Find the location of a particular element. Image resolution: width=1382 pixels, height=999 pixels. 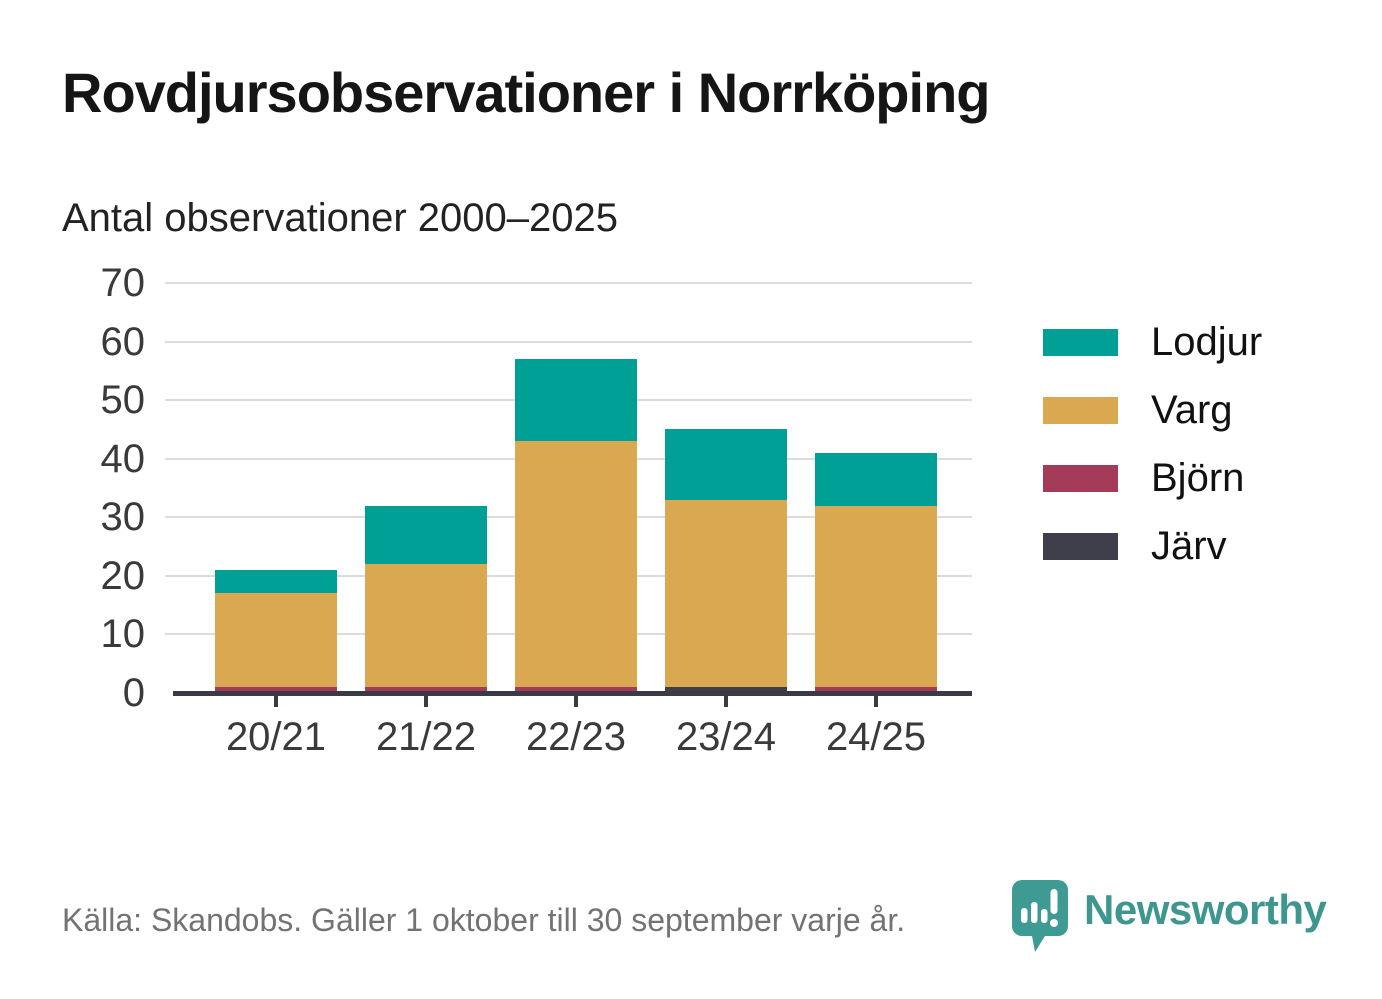

newsworthy-logo: Newsworthy is located at coordinates (1168, 916).